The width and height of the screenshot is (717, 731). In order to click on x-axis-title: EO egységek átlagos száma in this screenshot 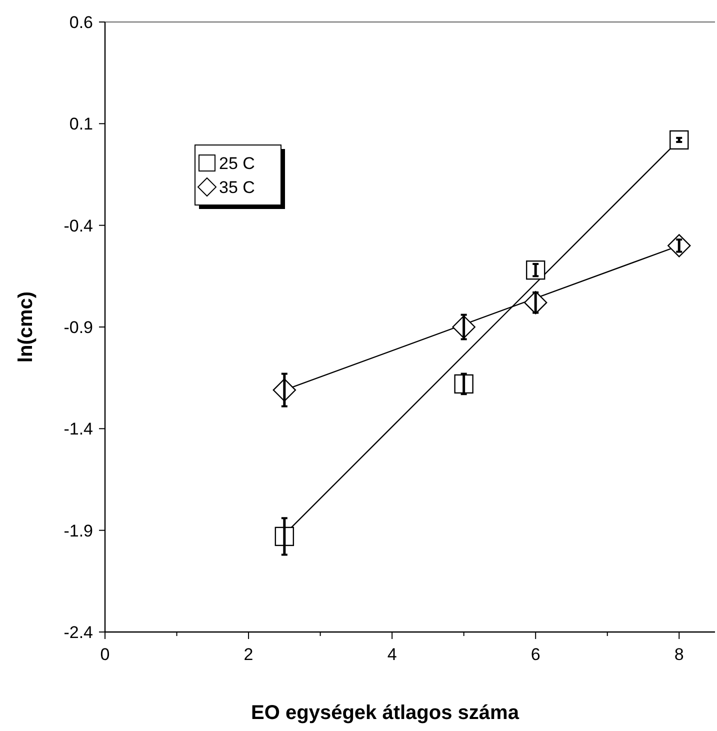, I will do `click(385, 713)`.